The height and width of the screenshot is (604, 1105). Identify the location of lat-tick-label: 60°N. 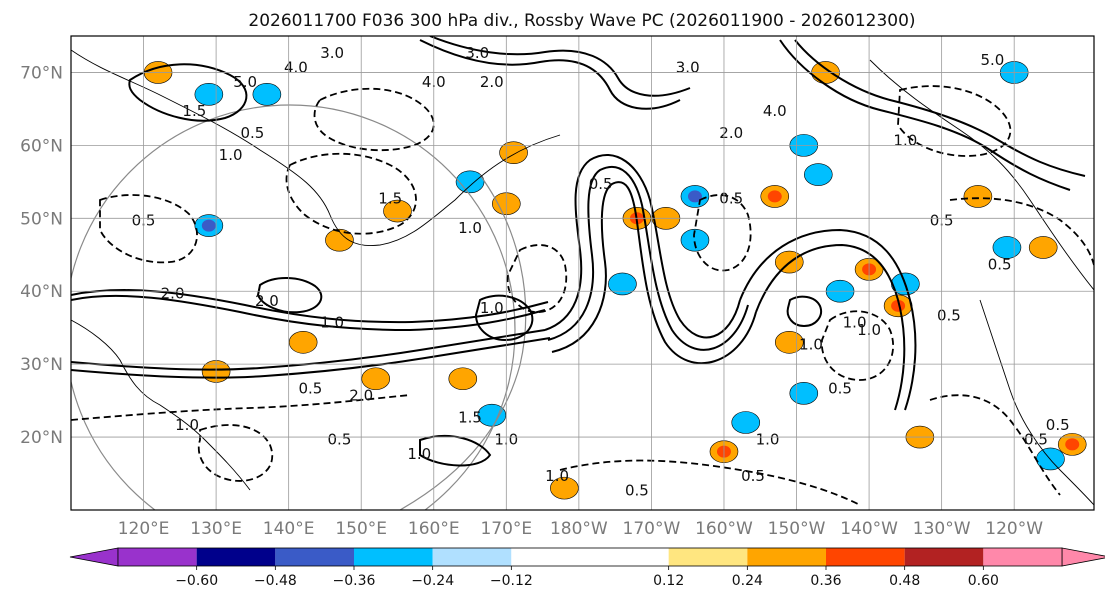
(41, 146).